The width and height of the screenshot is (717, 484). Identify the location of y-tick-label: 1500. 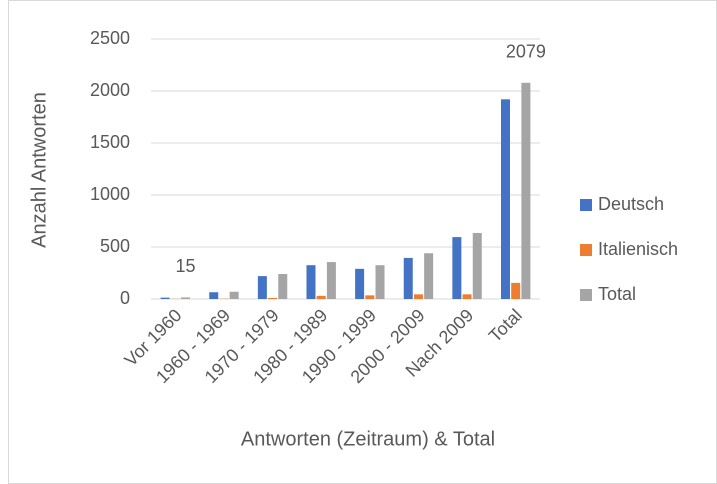
(110, 142).